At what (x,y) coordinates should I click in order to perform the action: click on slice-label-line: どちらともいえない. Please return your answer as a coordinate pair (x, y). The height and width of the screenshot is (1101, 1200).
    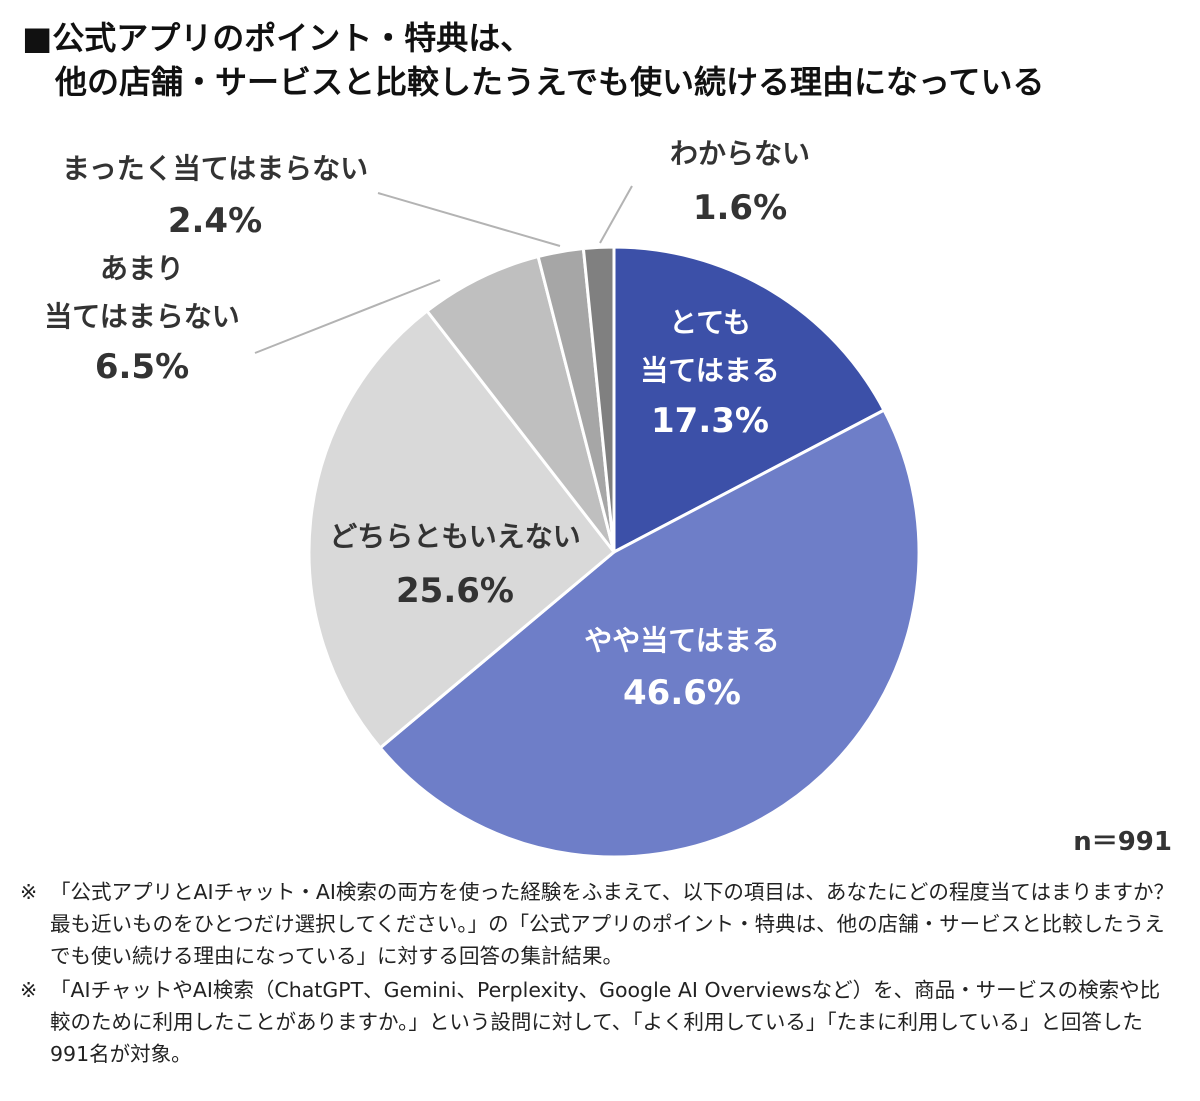
    Looking at the image, I should click on (454, 536).